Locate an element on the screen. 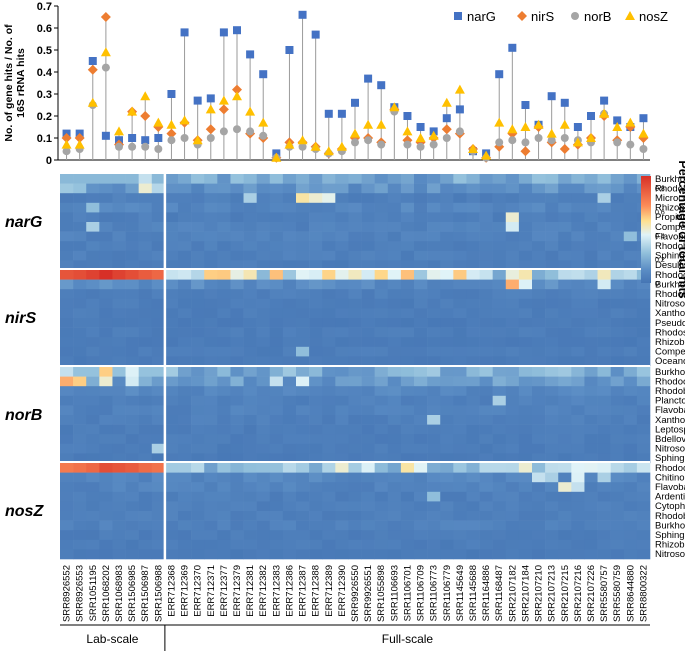  sample-label: ERR712383 is located at coordinates (276, 591).